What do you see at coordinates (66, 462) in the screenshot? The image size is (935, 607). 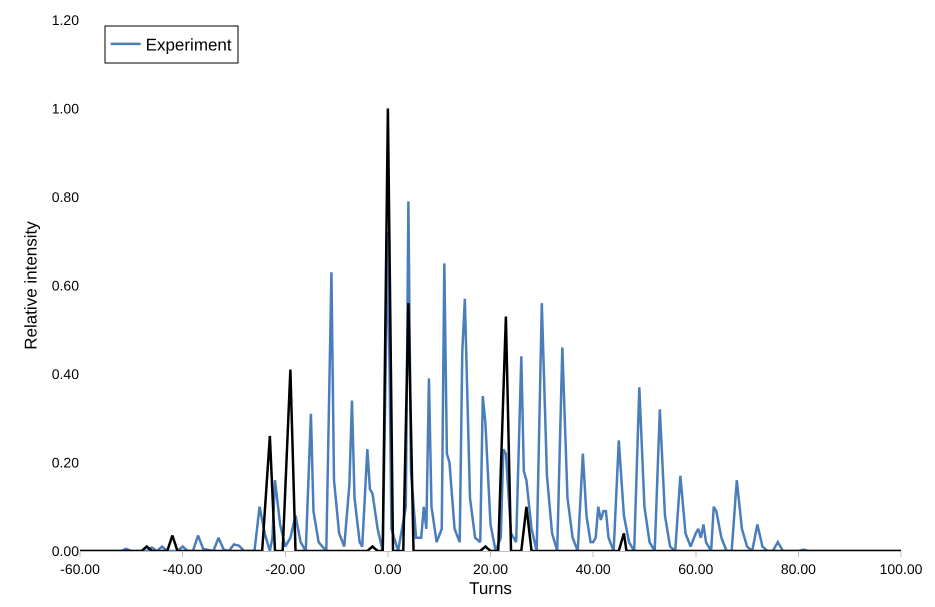 I see `y-tick-label: 0.20` at bounding box center [66, 462].